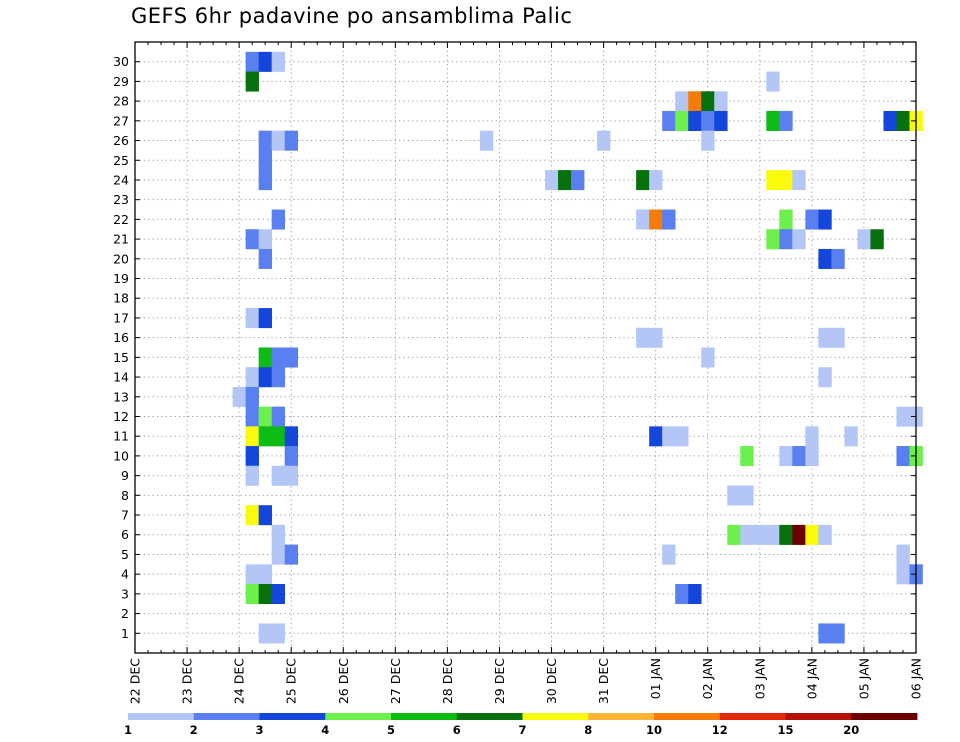 The height and width of the screenshot is (742, 960). Describe the element at coordinates (128, 730) in the screenshot. I see `legend-label: 1` at that location.